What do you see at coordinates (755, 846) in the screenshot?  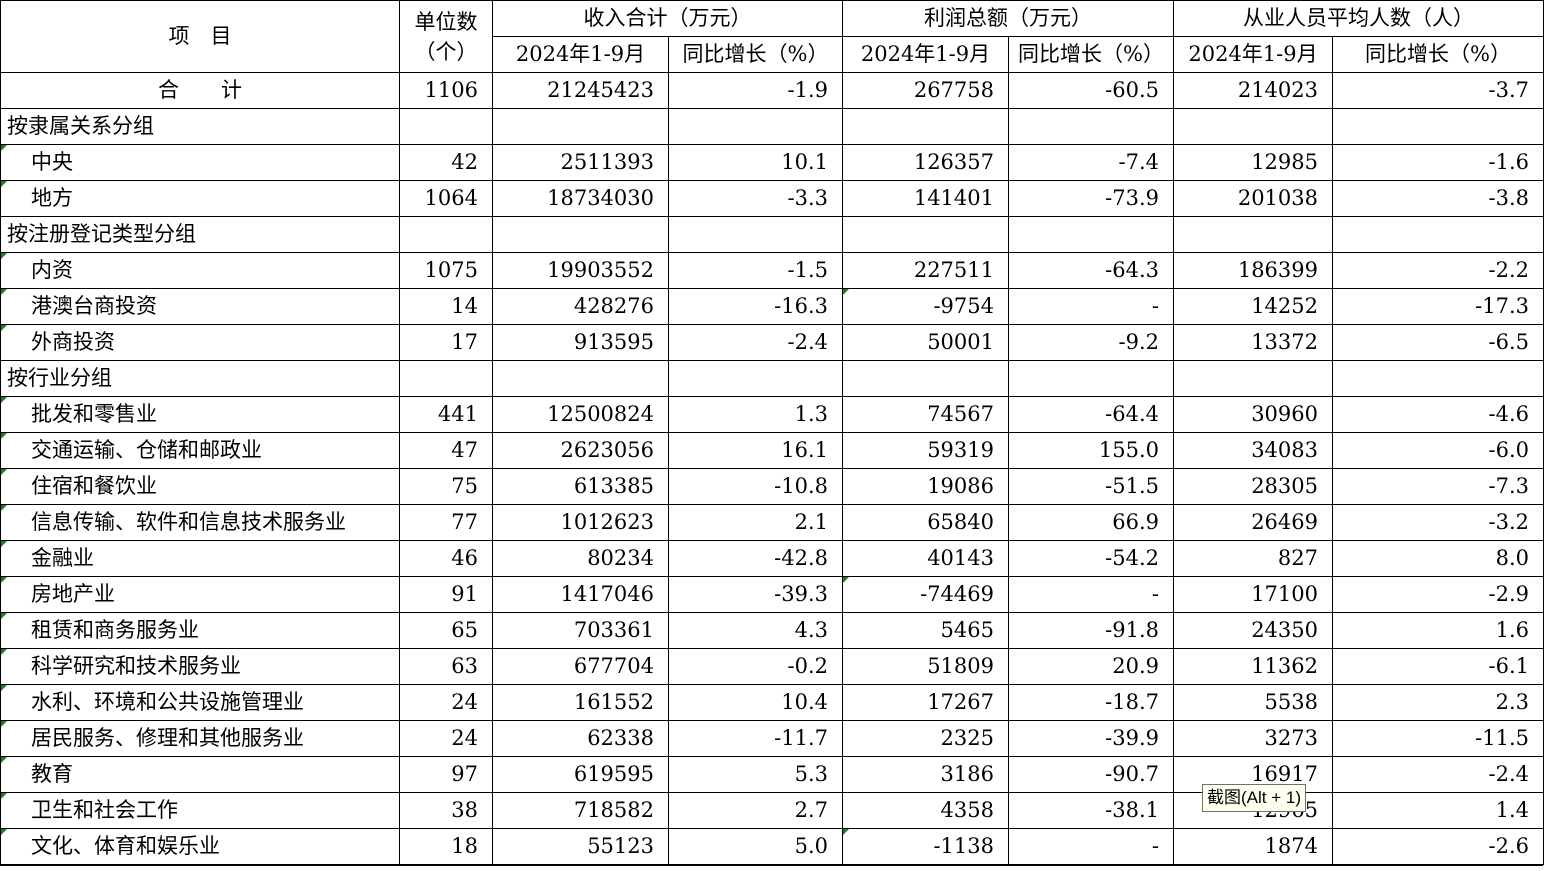 I see `cell-revenue-growth: 5.0` at bounding box center [755, 846].